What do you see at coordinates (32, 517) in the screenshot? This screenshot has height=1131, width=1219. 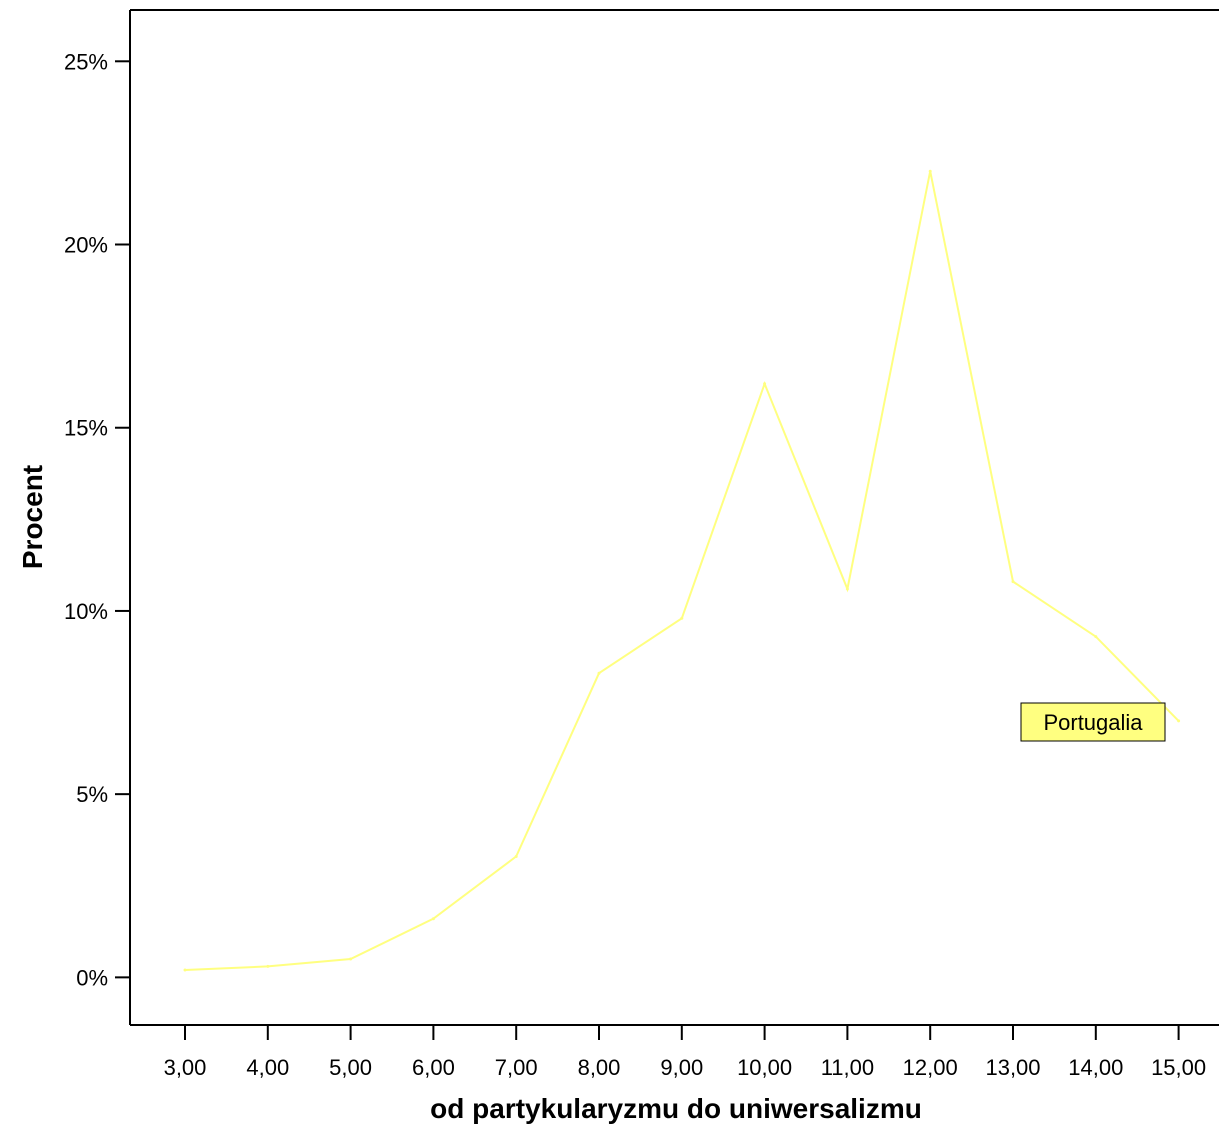 I see `y-axis-title: Procent` at bounding box center [32, 517].